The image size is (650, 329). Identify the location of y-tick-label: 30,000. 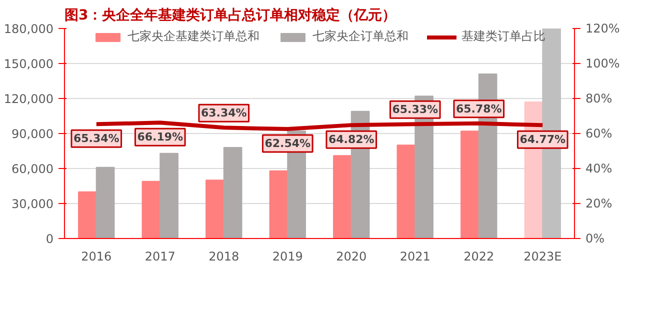
(33, 204).